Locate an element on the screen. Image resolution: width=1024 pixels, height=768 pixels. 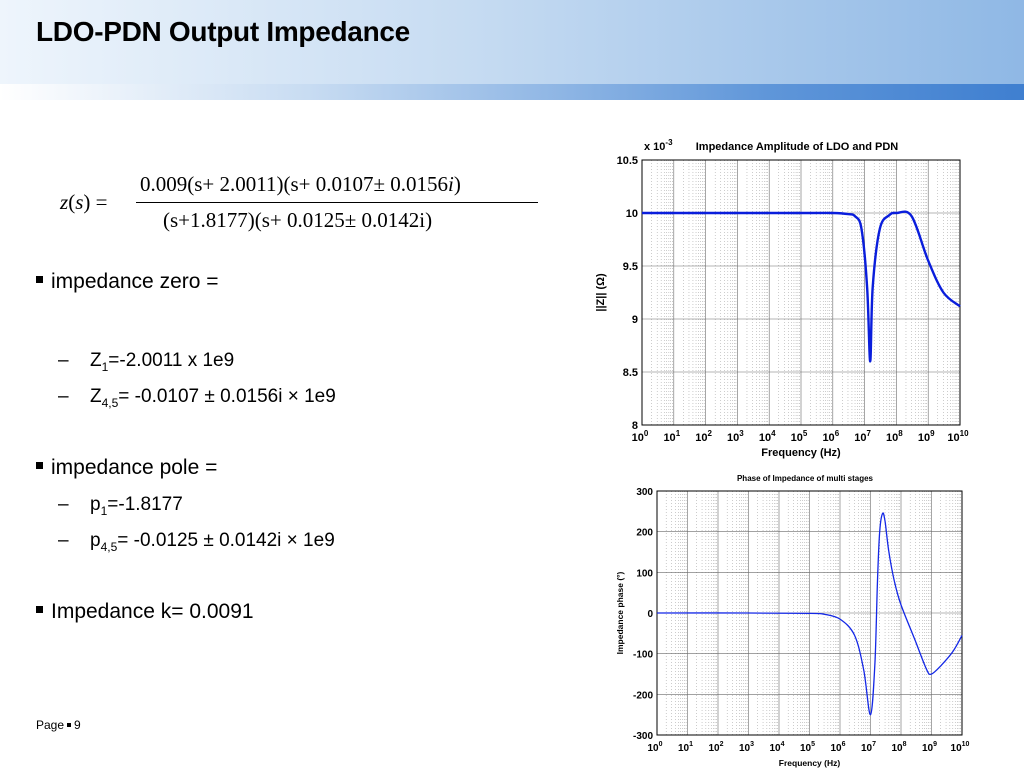
sub-bullet-z45: – Z4,5= -0.0107 ± 0.0156i × 1e9 is located at coordinates (197, 398).